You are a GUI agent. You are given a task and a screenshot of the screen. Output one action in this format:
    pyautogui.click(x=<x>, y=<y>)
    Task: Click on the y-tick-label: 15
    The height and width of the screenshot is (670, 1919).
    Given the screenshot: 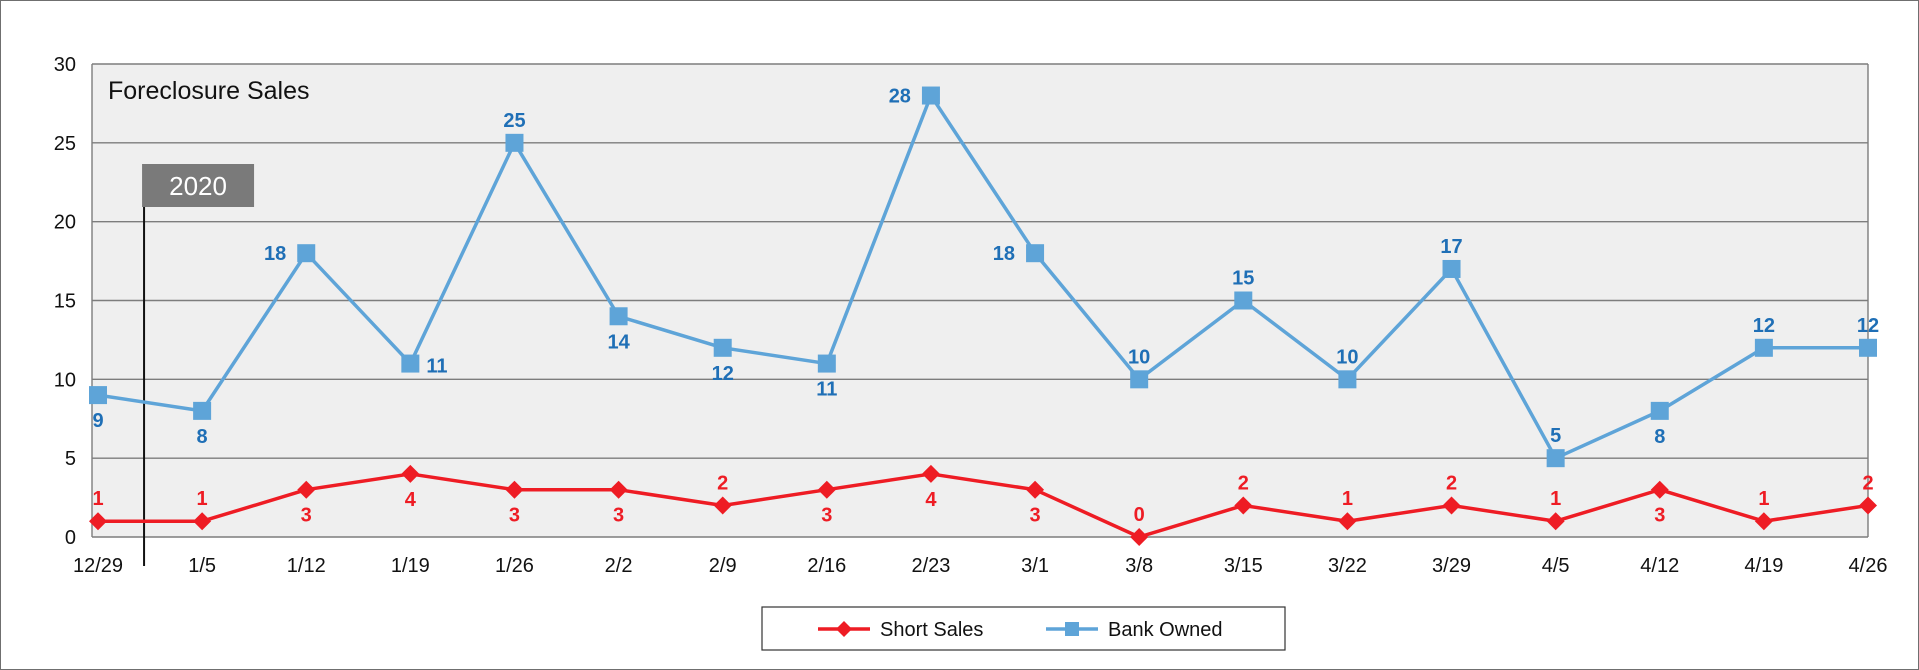 What is the action you would take?
    pyautogui.click(x=65, y=302)
    